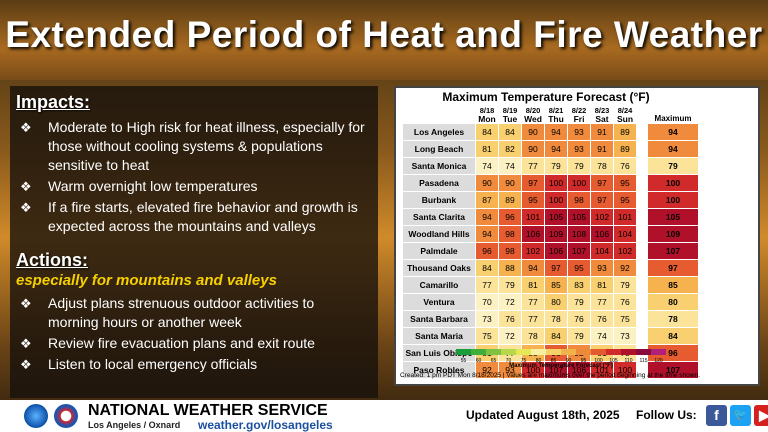 This screenshot has height=432, width=768. What do you see at coordinates (439, 336) in the screenshot?
I see `city-cell: Santa Maria` at bounding box center [439, 336].